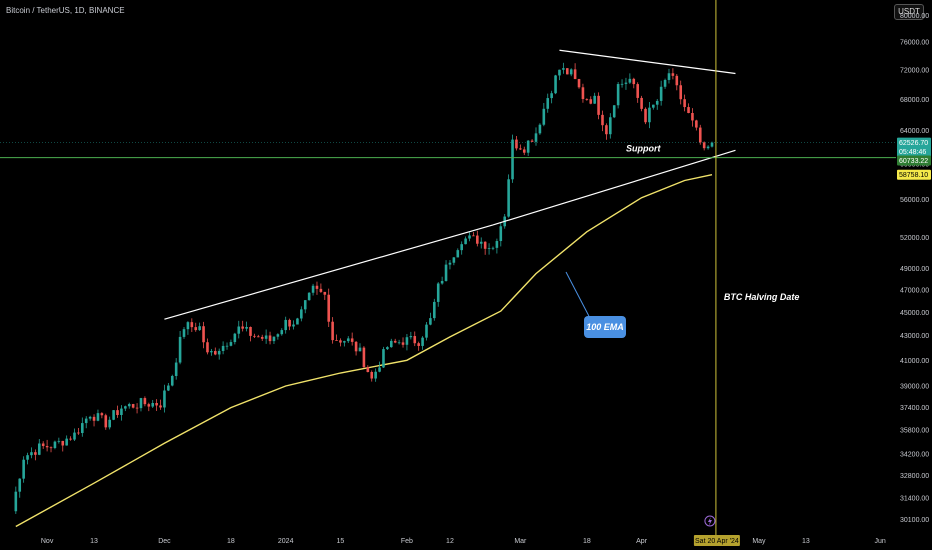 The image size is (932, 550). What do you see at coordinates (164, 541) in the screenshot?
I see `x-tick-label: Dec` at bounding box center [164, 541].